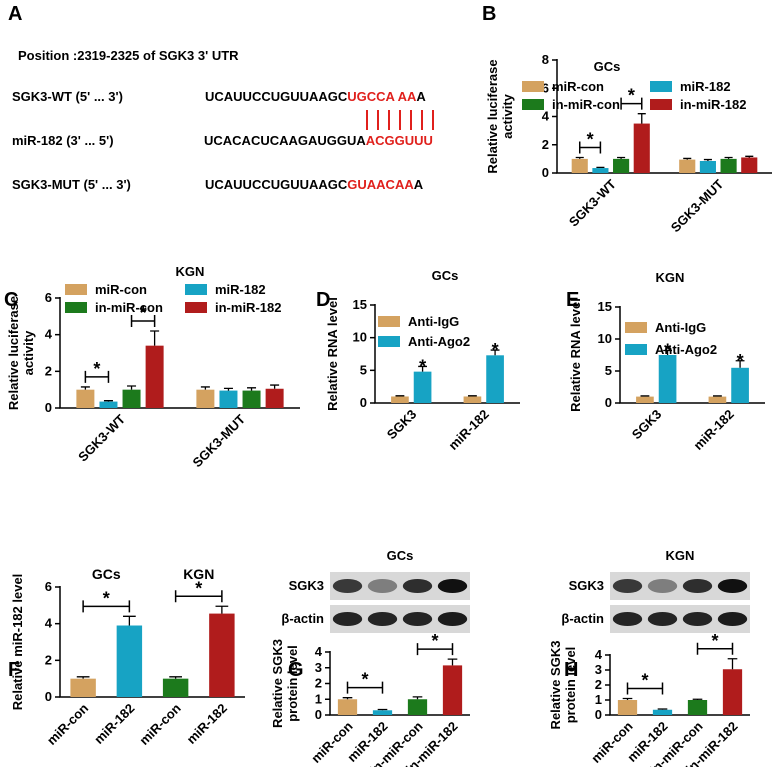 This screenshot has height=767, width=777. I want to click on row-name: miR-182 (3' ... 5'), so click(63, 140).